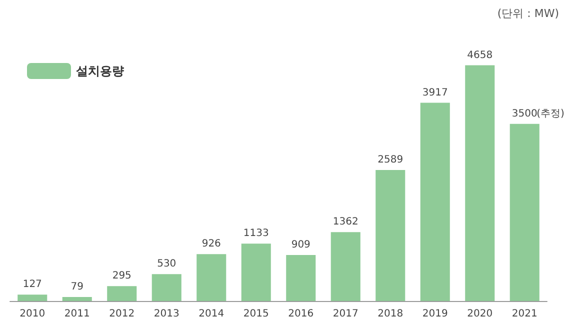 This screenshot has height=329, width=571. Describe the element at coordinates (301, 314) in the screenshot. I see `x-tick-label: 2016` at that location.